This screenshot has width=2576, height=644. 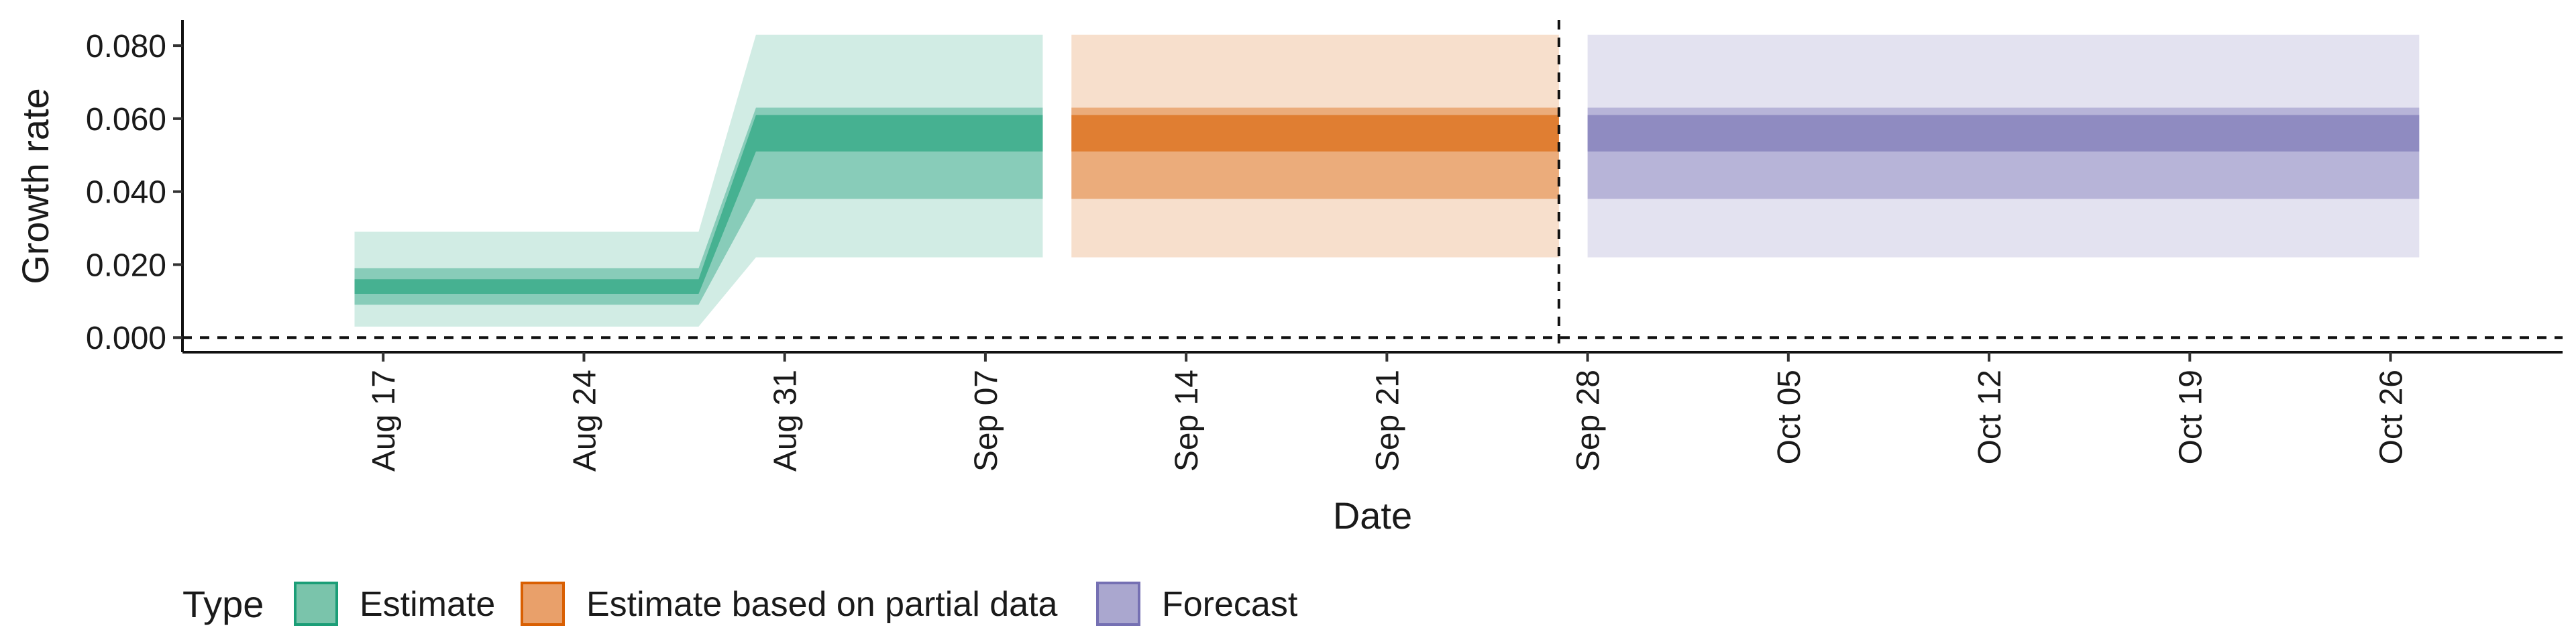 What do you see at coordinates (427, 604) in the screenshot?
I see `legend-label-estimate: Estimate` at bounding box center [427, 604].